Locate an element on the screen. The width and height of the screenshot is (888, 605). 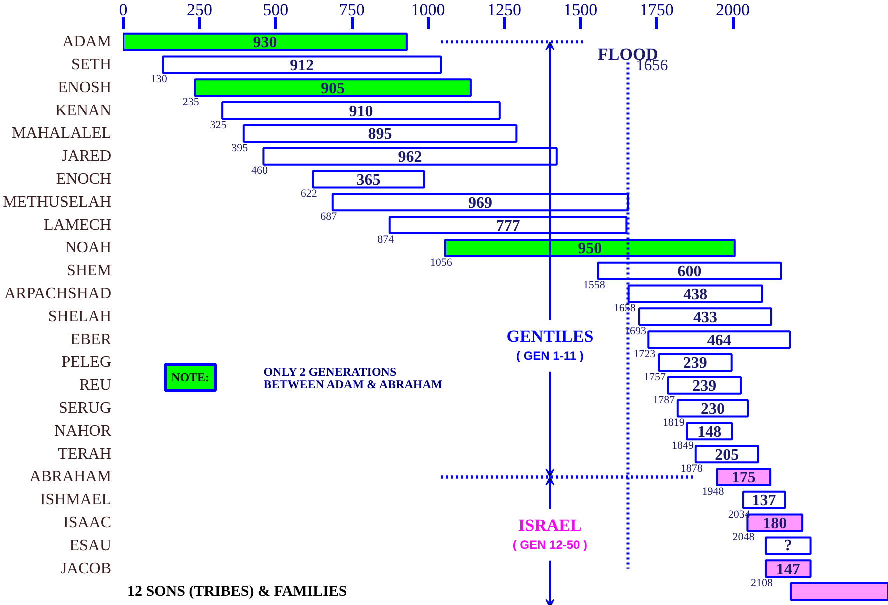
data-label: 600 is located at coordinates (690, 272).